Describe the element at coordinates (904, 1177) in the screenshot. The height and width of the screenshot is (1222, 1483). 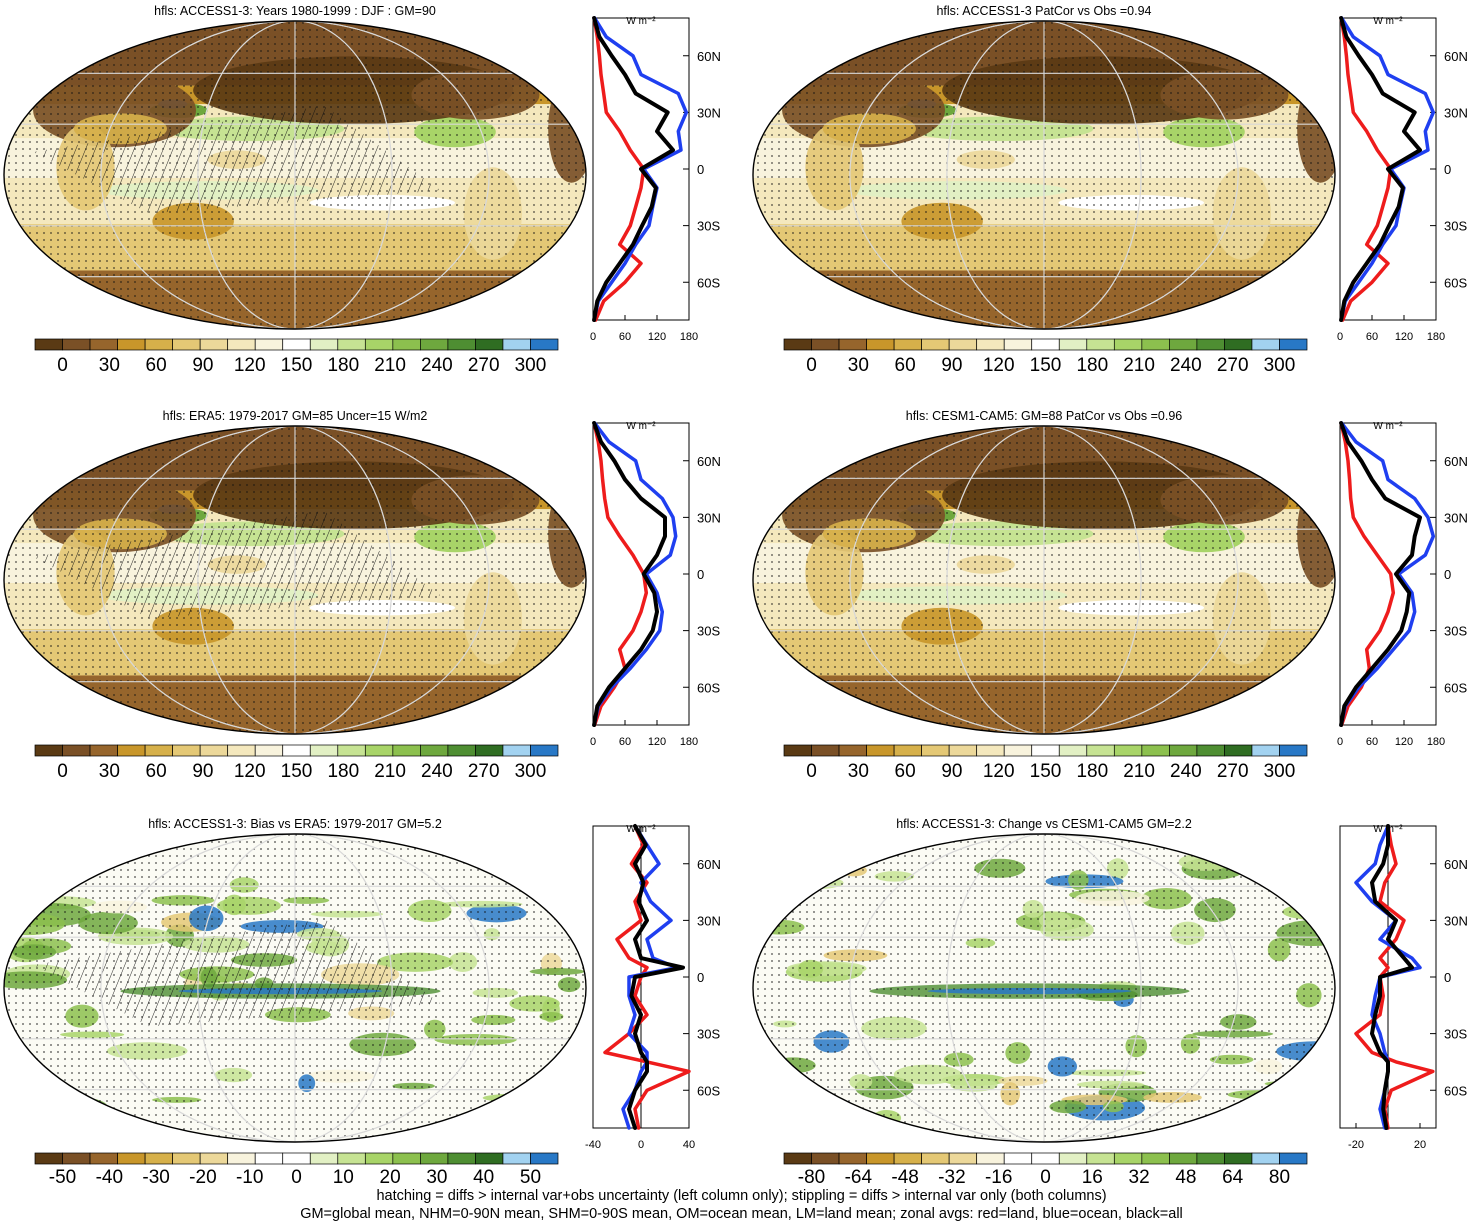
I see `colorbar-label: -48` at that location.